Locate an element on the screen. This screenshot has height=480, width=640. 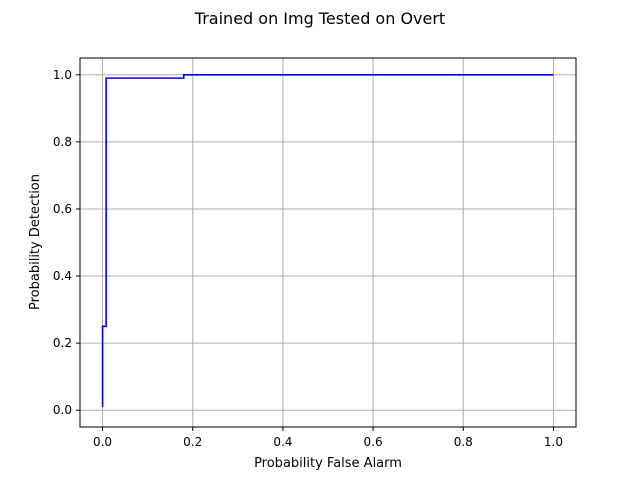
y-tick-label: 0.4 is located at coordinates (62, 276).